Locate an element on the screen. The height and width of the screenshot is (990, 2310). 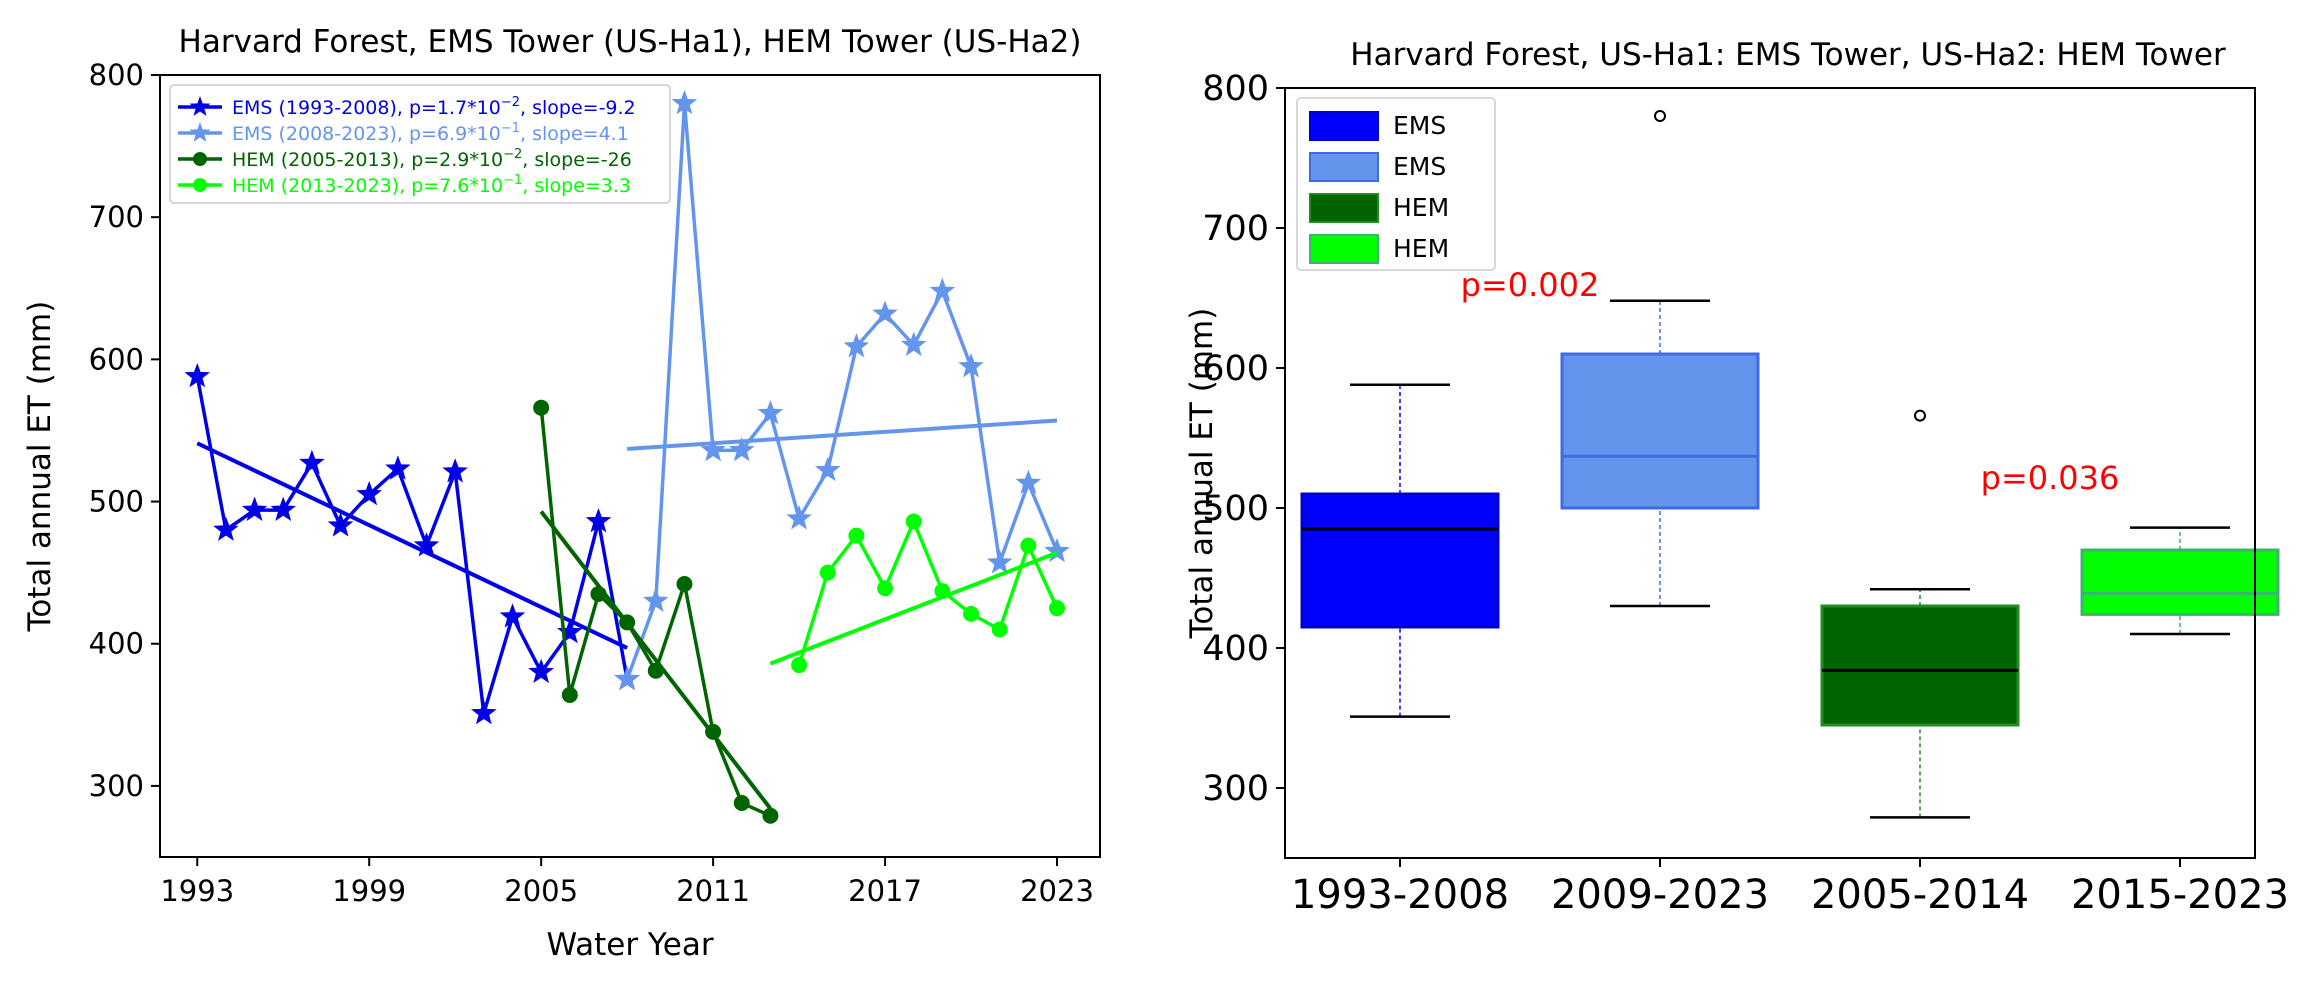
legend-label-text: HEM (2005-2013), p=2.9*10 is located at coordinates (367, 160).